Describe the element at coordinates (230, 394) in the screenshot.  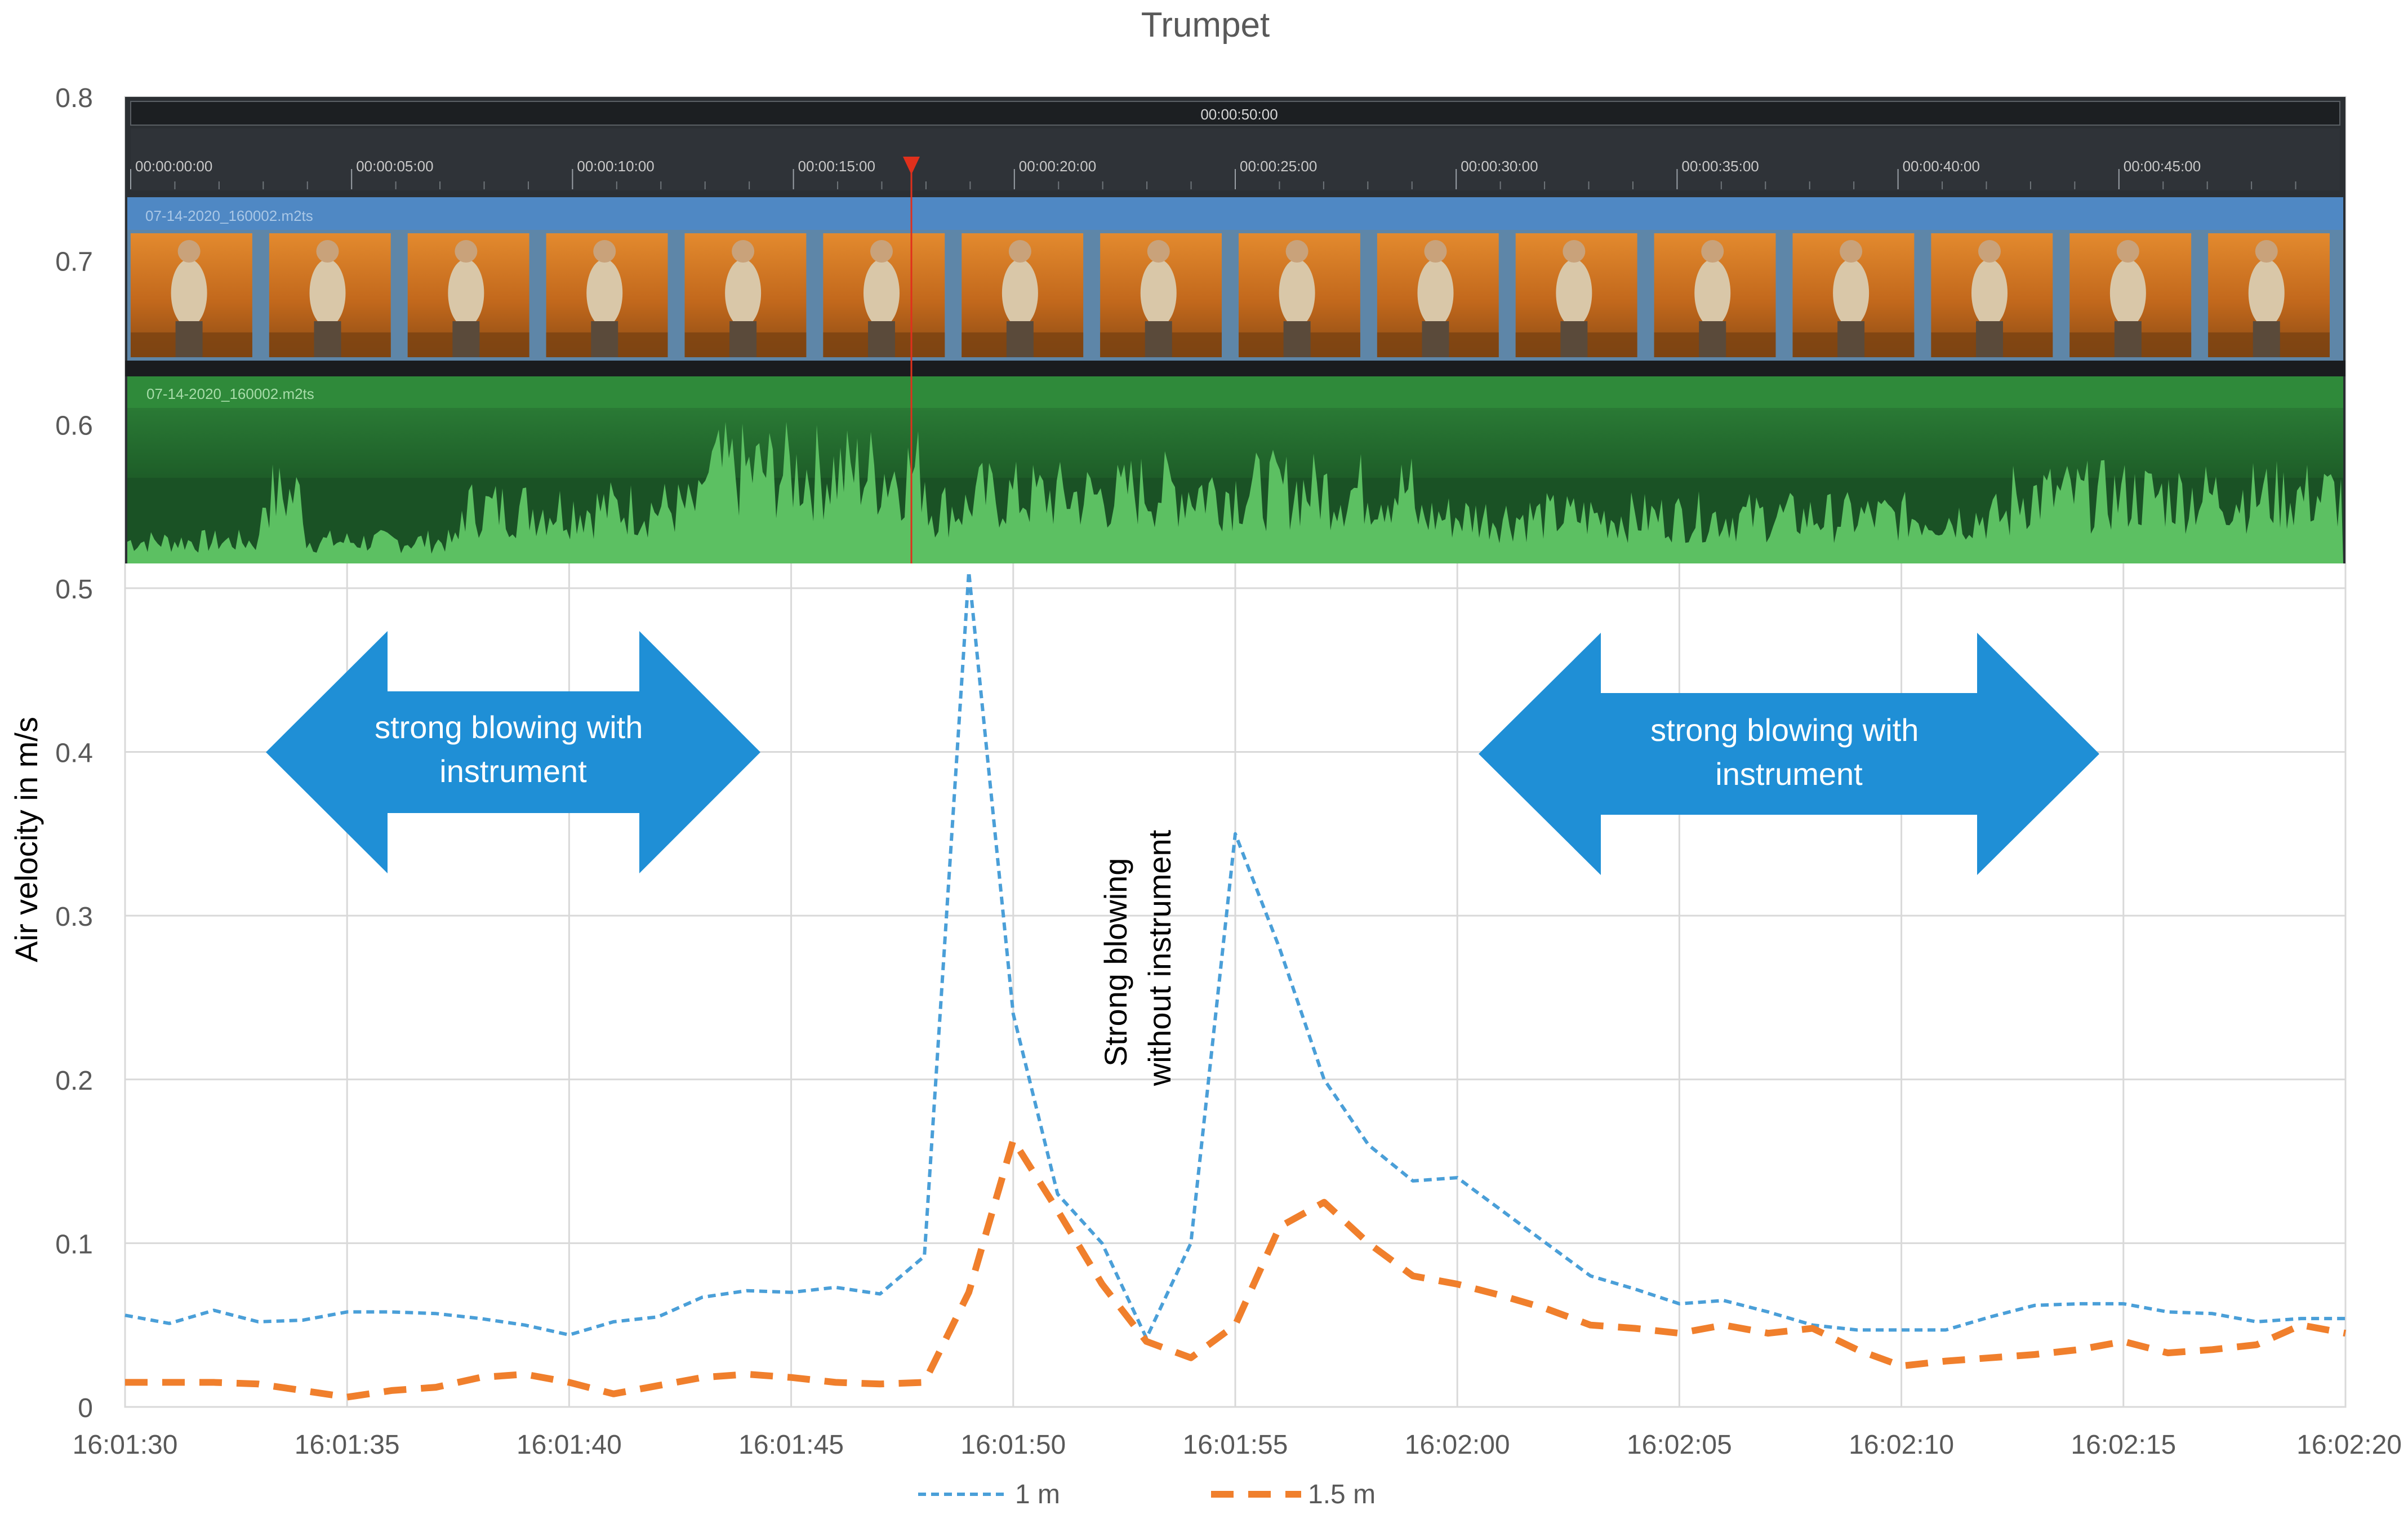
I see `audio-clip-name: 07-14-2020_160002.m2ts` at that location.